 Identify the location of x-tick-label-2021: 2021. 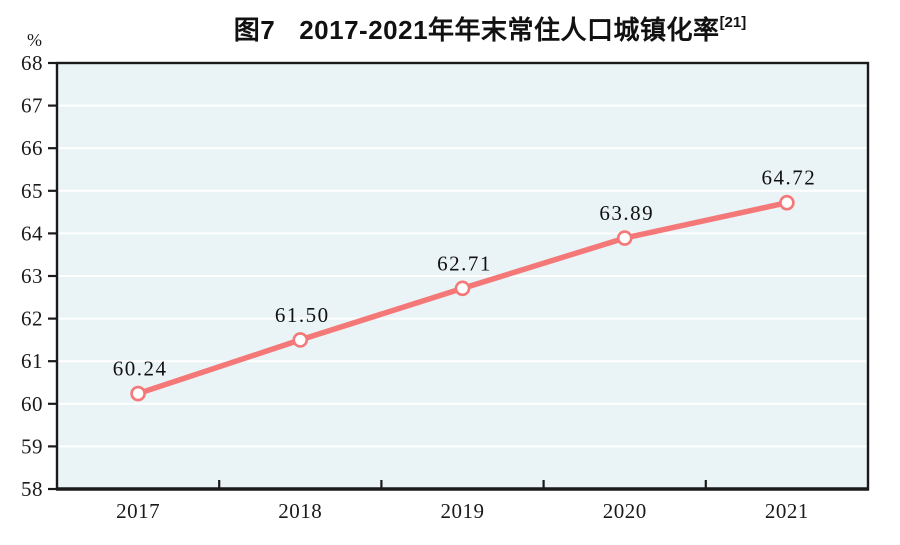
(787, 511).